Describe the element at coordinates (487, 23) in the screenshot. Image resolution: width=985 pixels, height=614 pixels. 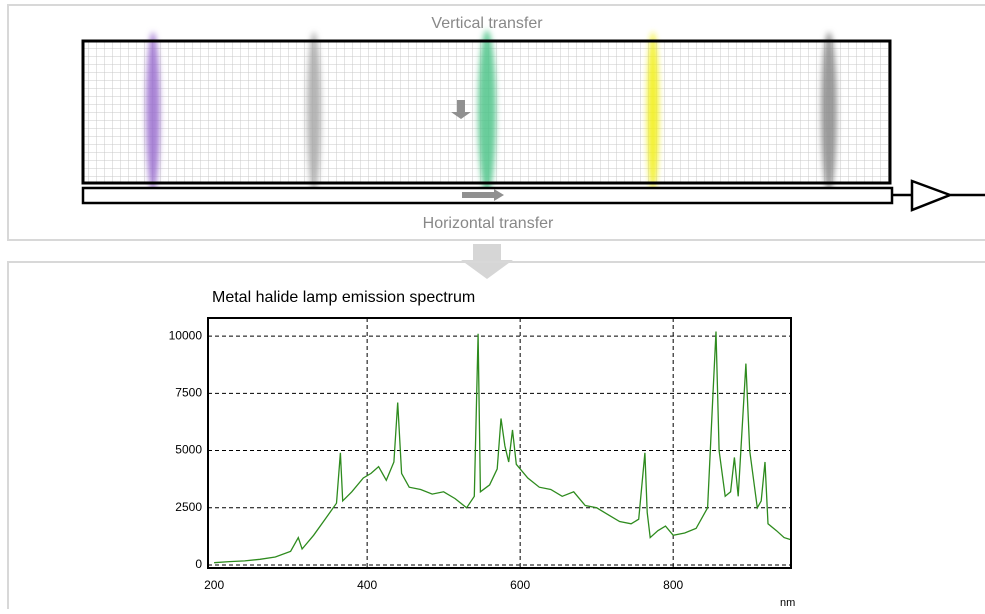
I see `vertical-transfer-label: Vertical transfer` at that location.